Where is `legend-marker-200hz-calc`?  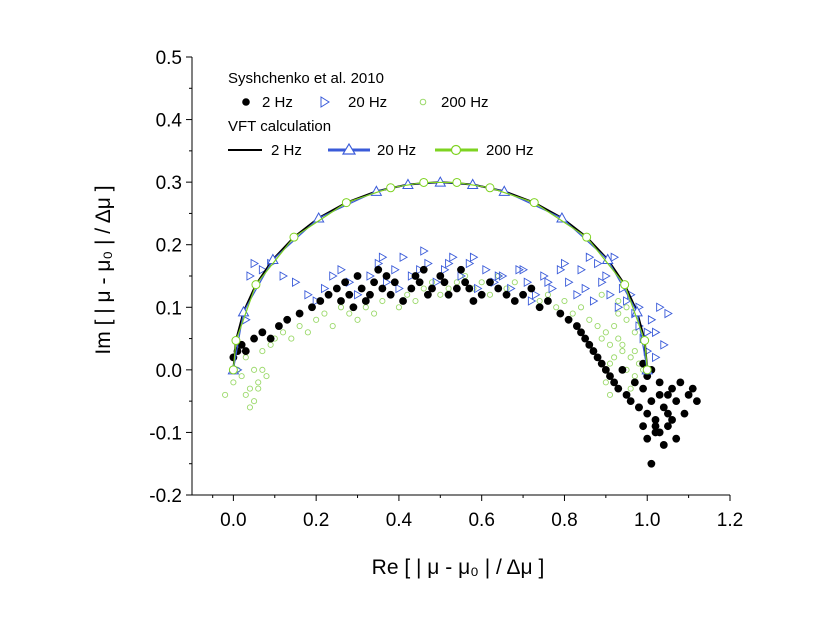 legend-marker-200hz-calc is located at coordinates (456, 150).